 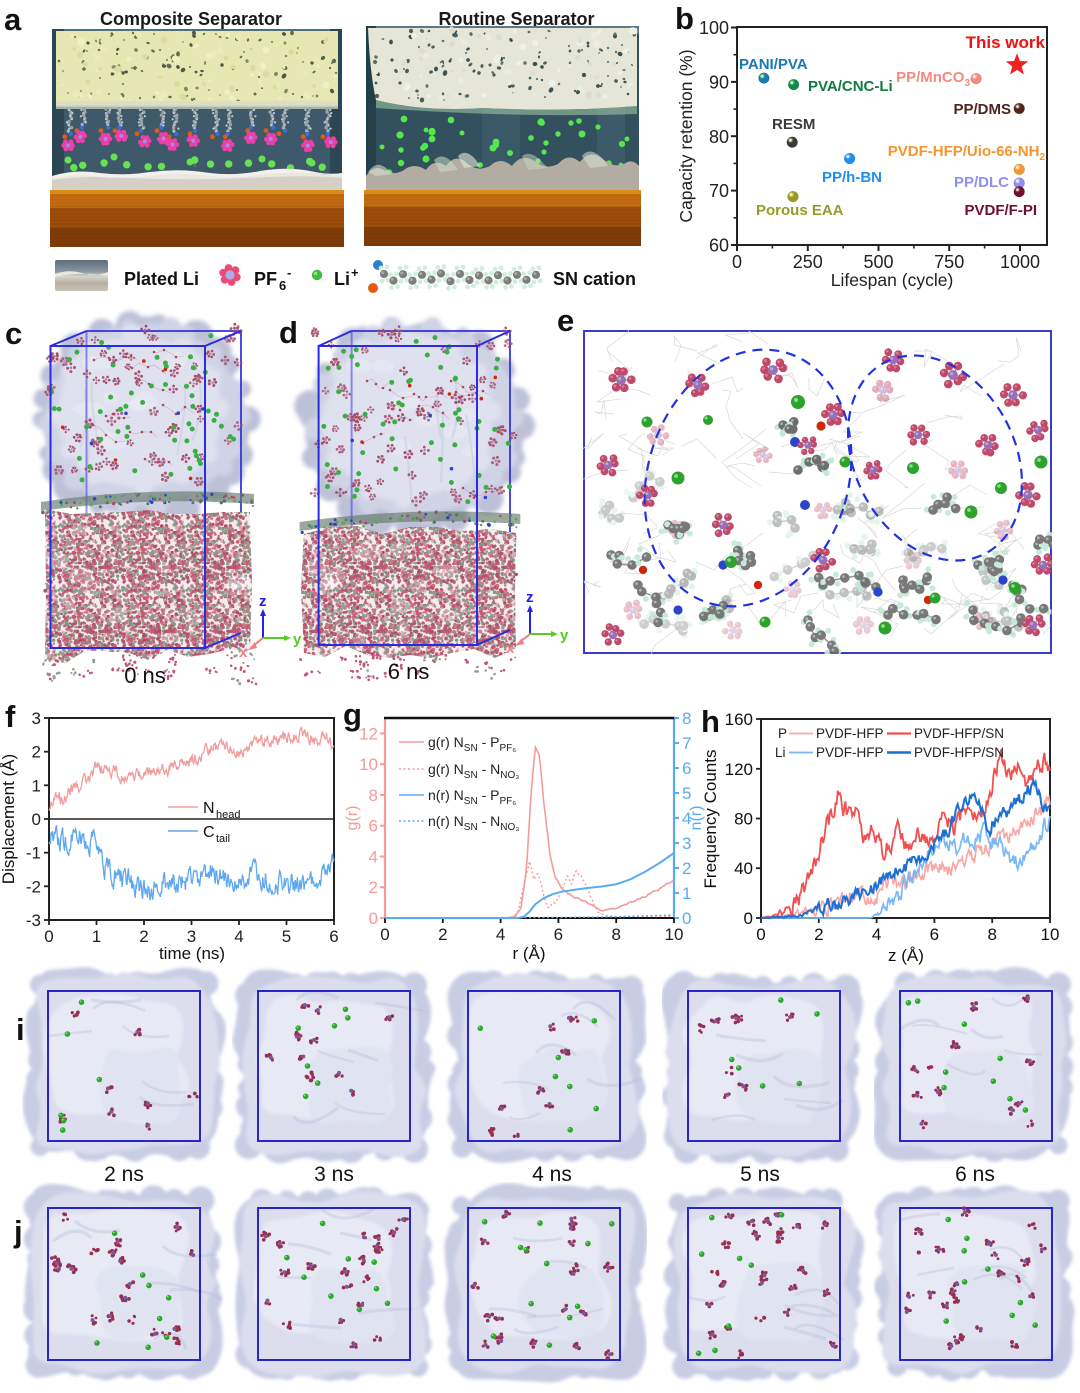 I want to click on svg-text: PP/h-BN, so click(x=852, y=177).